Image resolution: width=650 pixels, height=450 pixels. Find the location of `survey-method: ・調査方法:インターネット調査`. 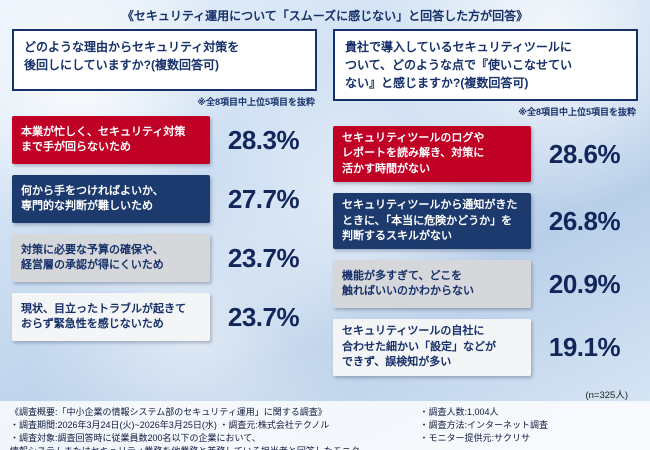

survey-method: ・調査方法:インターネット調査 is located at coordinates (484, 424).